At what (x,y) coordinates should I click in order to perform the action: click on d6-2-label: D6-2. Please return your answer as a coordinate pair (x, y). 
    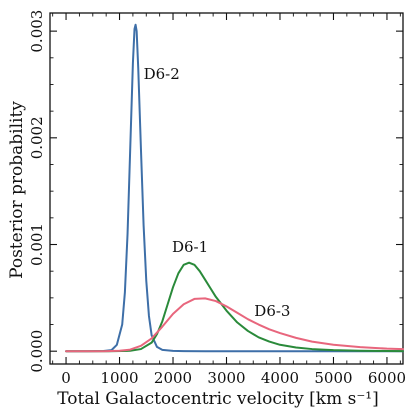
    Looking at the image, I should click on (162, 74).